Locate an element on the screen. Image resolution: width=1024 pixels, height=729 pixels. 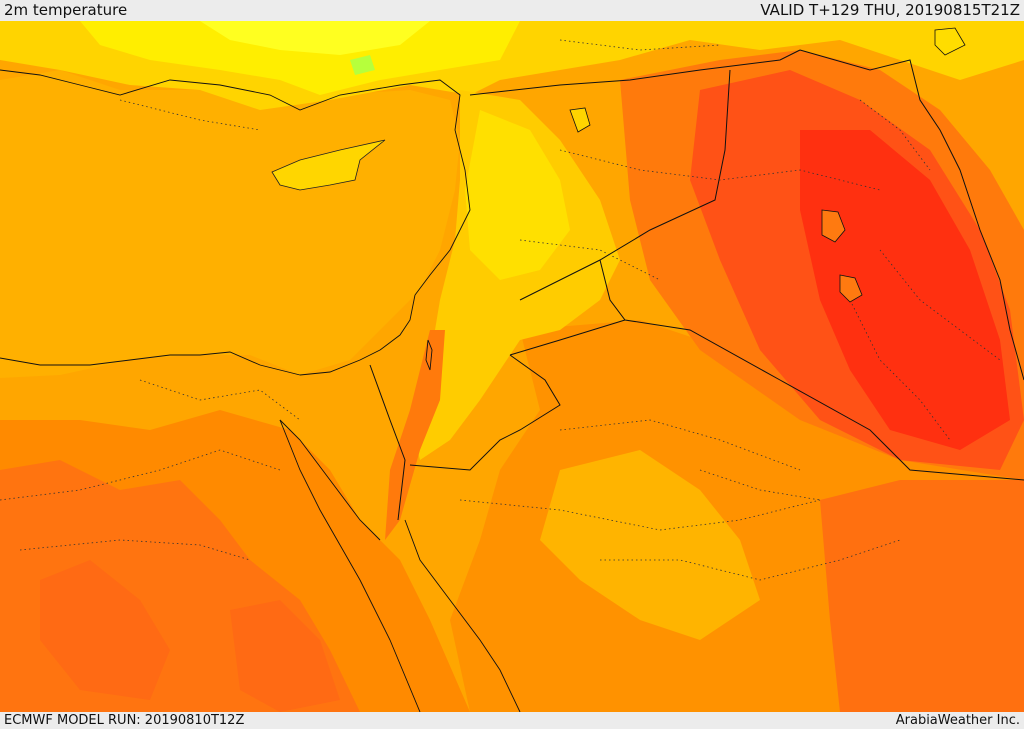
jordan-saudi-border is located at coordinates (517, 395).